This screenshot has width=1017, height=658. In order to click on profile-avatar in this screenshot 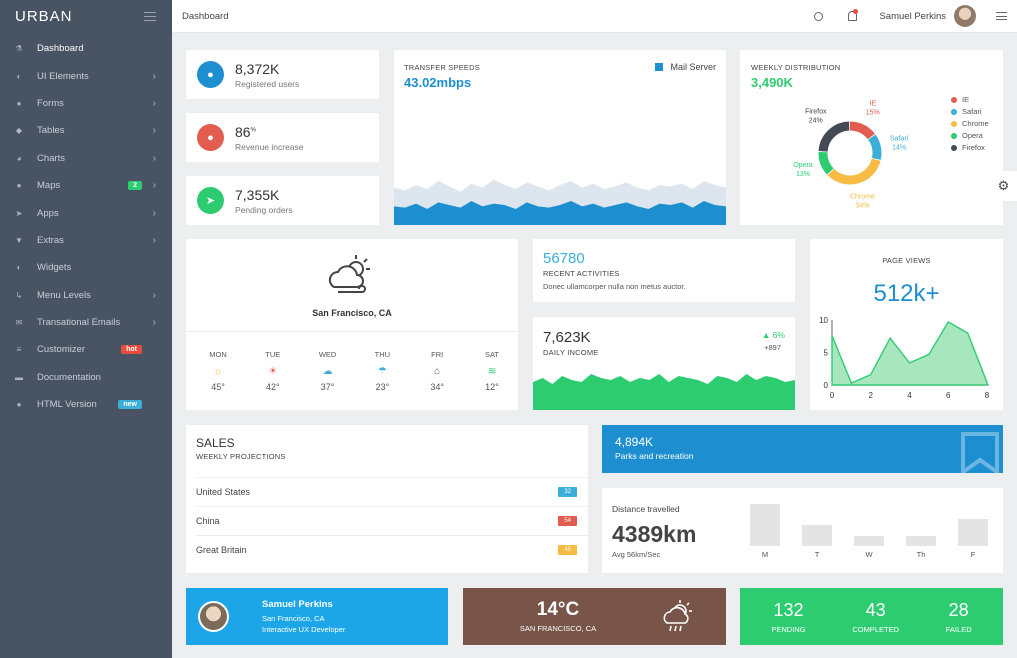, I will do `click(213, 616)`.